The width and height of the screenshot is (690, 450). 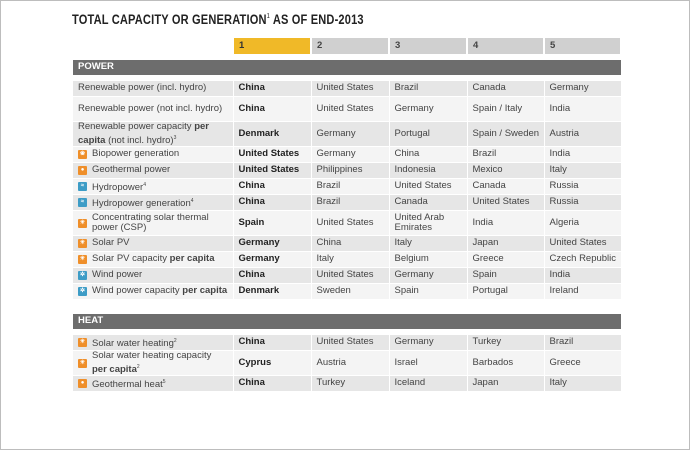 What do you see at coordinates (583, 343) in the screenshot?
I see `rank-5-cell: Brazil` at bounding box center [583, 343].